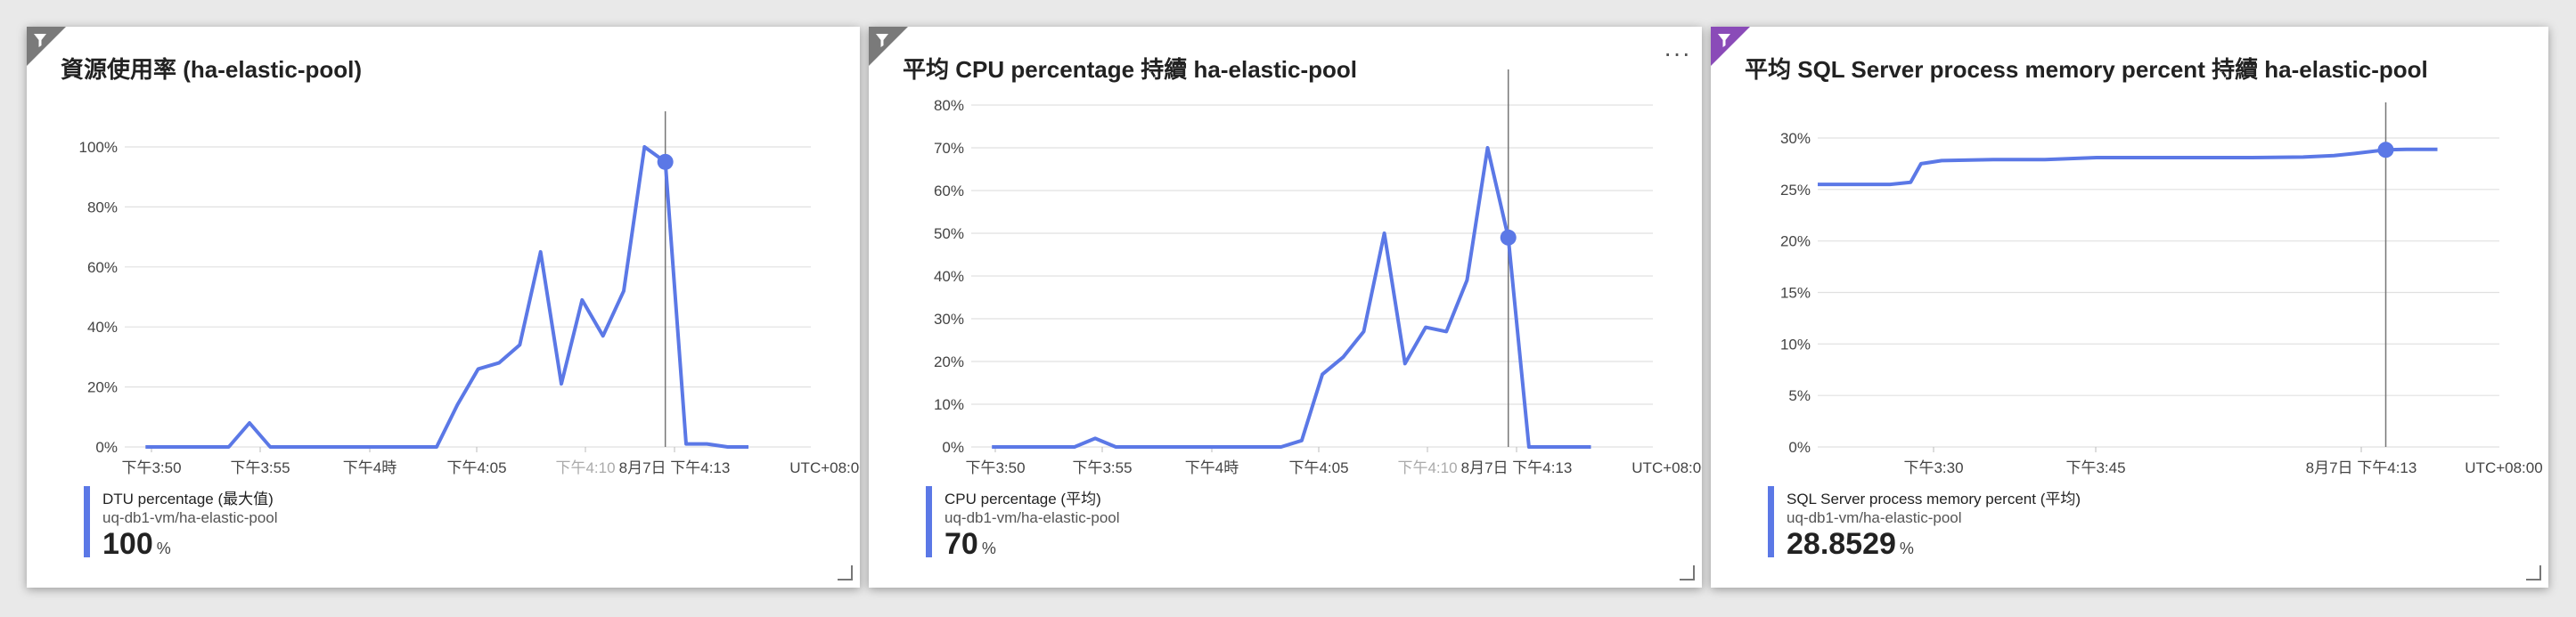  What do you see at coordinates (1795, 191) in the screenshot?
I see `y-tick-label: 25%` at bounding box center [1795, 191].